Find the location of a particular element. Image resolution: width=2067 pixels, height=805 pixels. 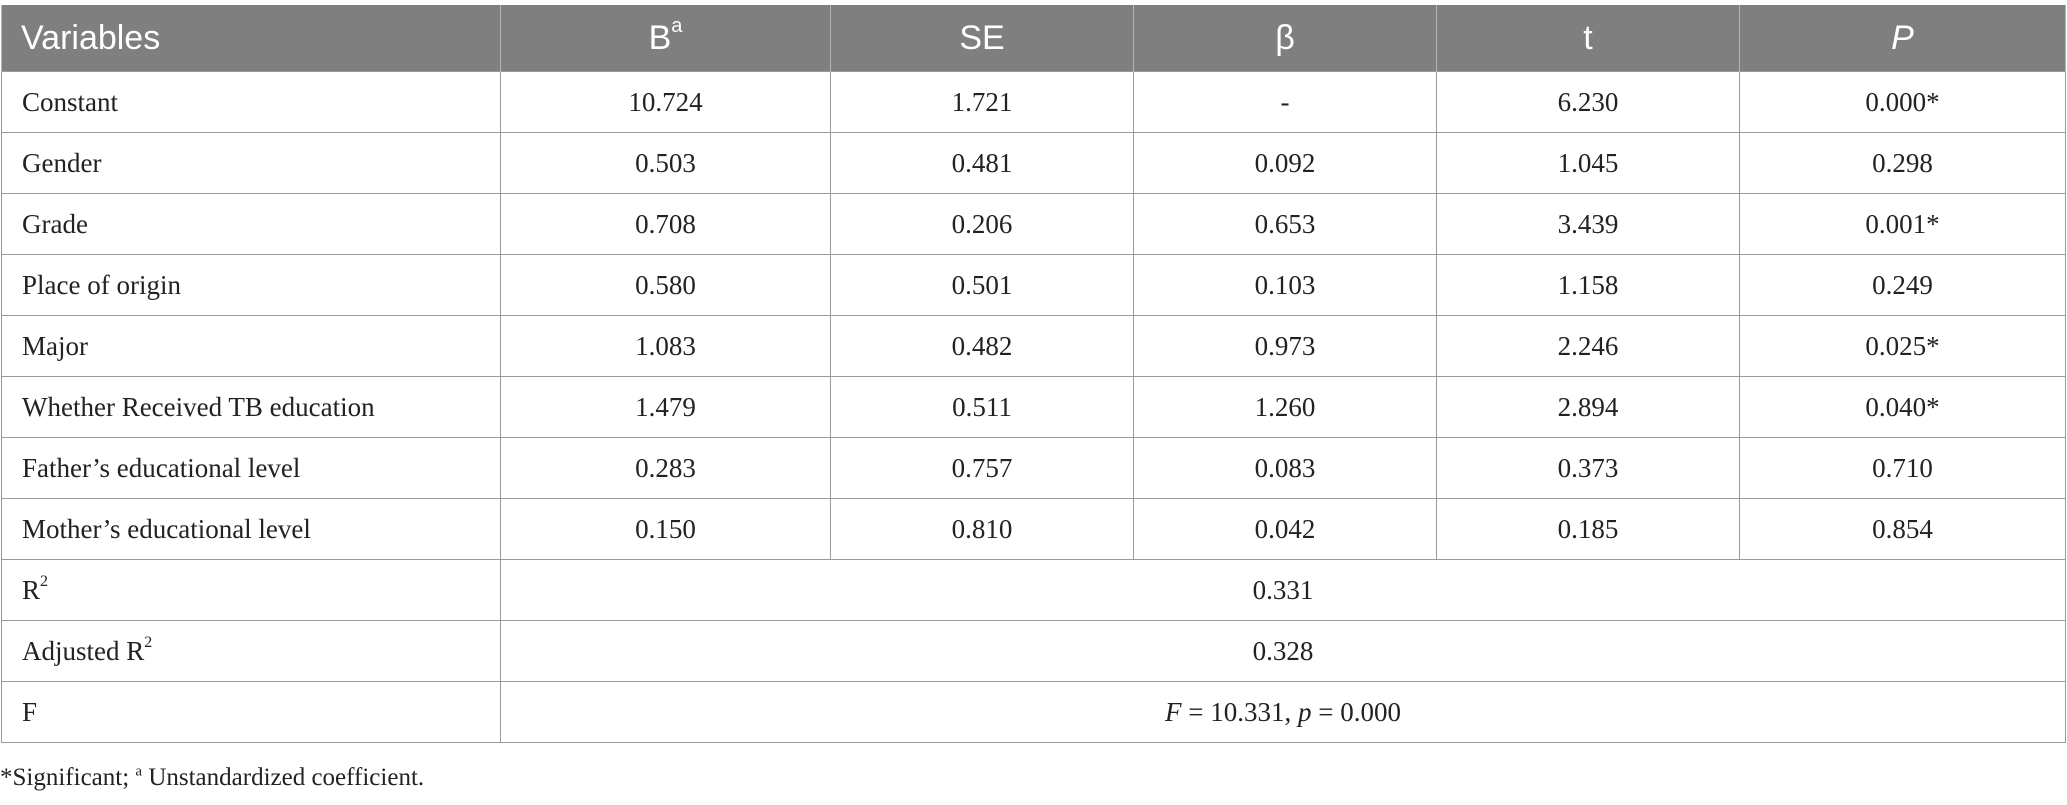

table-row: Constant 10.724 1.721 - 6.230 0.000* is located at coordinates (1033, 102).